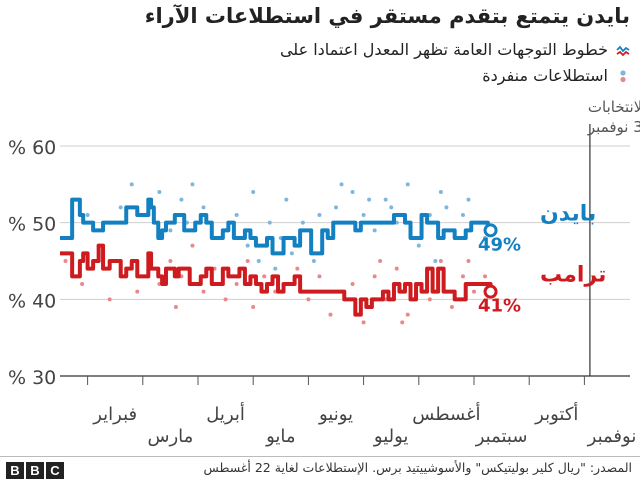  Describe the element at coordinates (623, 76) in the screenshot. I see `individual-polls-icon` at that location.